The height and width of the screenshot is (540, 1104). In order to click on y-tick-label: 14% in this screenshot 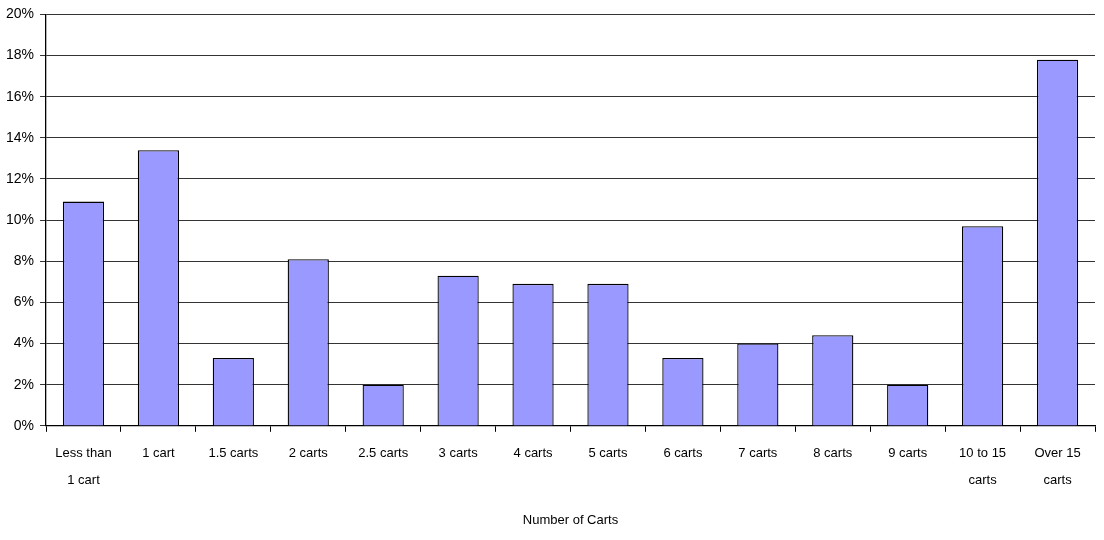, I will do `click(20, 136)`.